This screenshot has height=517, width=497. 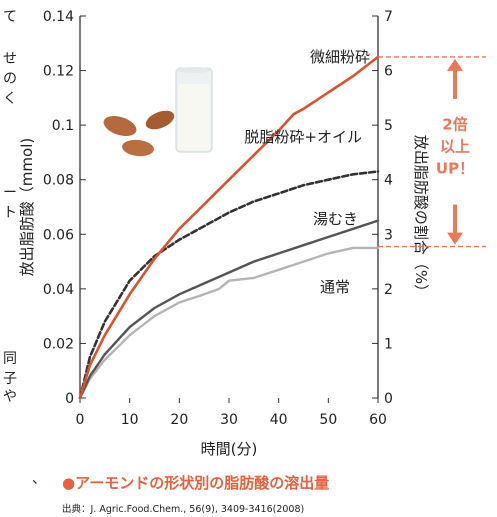 What do you see at coordinates (388, 399) in the screenshot?
I see `y-right-tick-label: 0` at bounding box center [388, 399].